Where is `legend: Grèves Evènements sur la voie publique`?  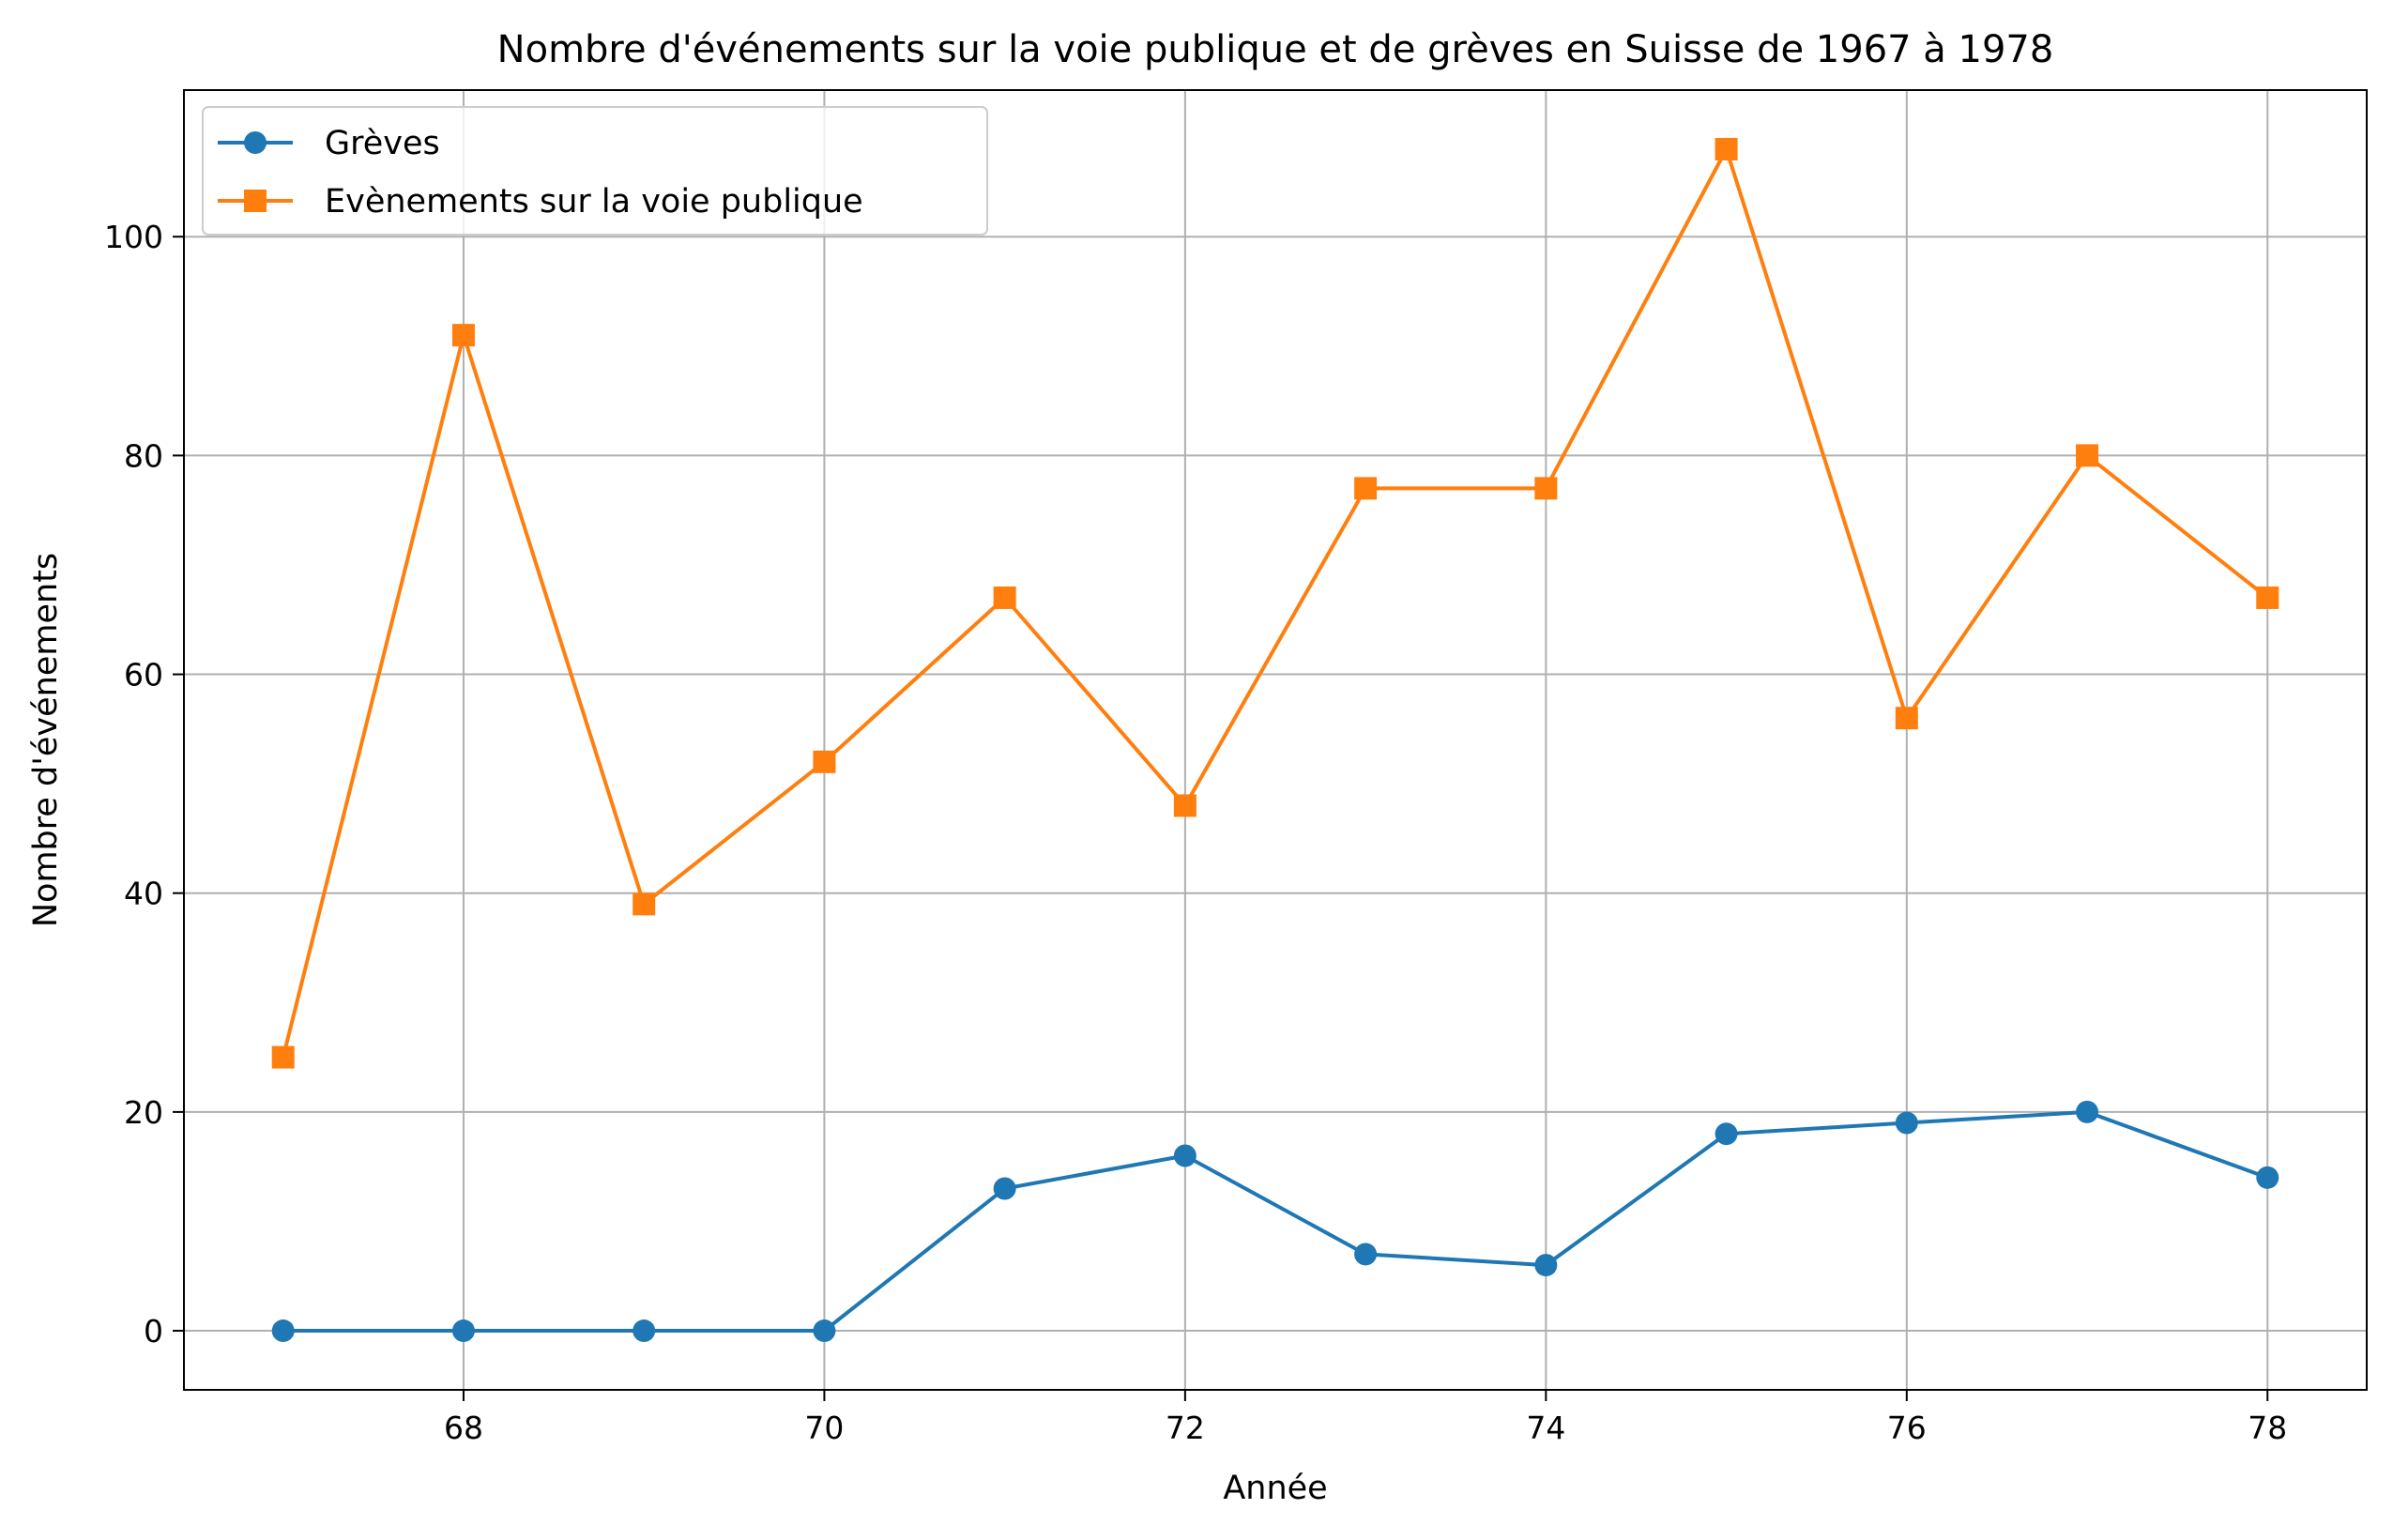 legend: Grèves Evènements sur la voie publique is located at coordinates (595, 171).